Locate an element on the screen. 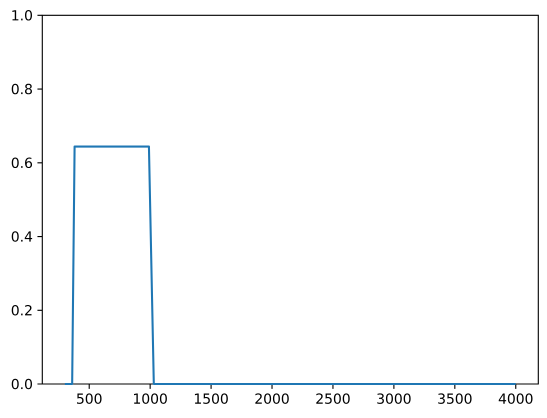  x-tick-label: 3000 is located at coordinates (394, 398).